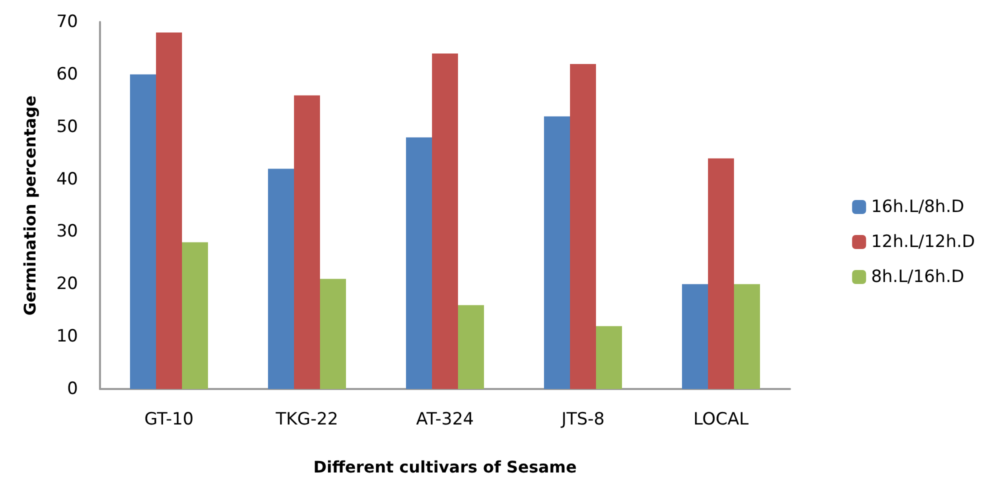 This screenshot has height=484, width=990. What do you see at coordinates (917, 277) in the screenshot?
I see `legend-label: 8h.L/16h.D` at bounding box center [917, 277].